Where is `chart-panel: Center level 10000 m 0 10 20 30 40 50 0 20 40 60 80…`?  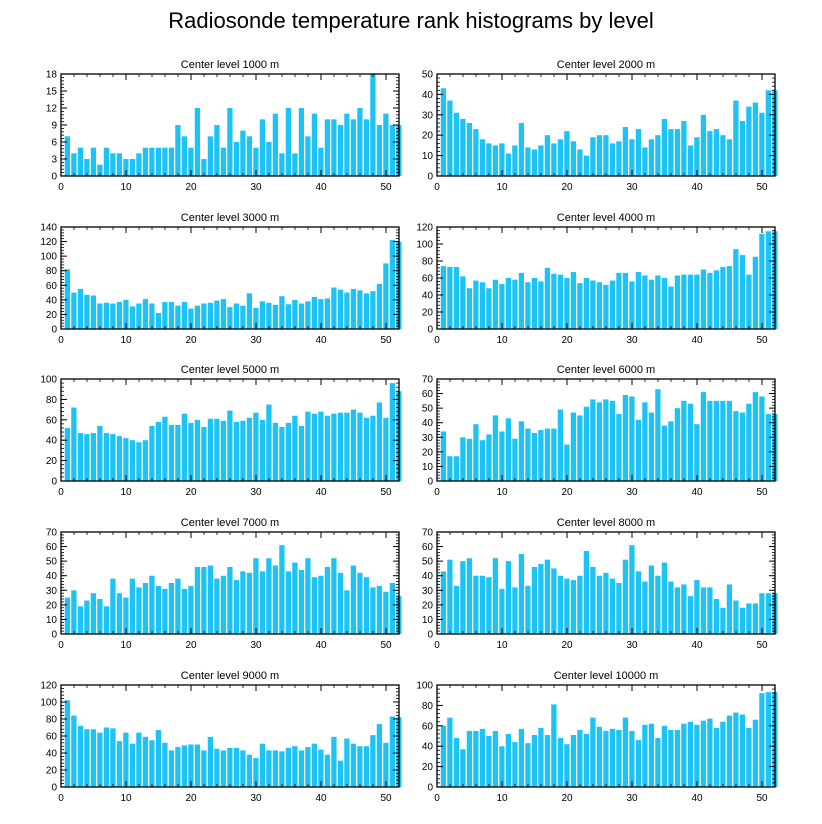 chart-panel: Center level 10000 m 0 10 20 30 40 50 0 20 40 60 80… is located at coordinates (597, 737).